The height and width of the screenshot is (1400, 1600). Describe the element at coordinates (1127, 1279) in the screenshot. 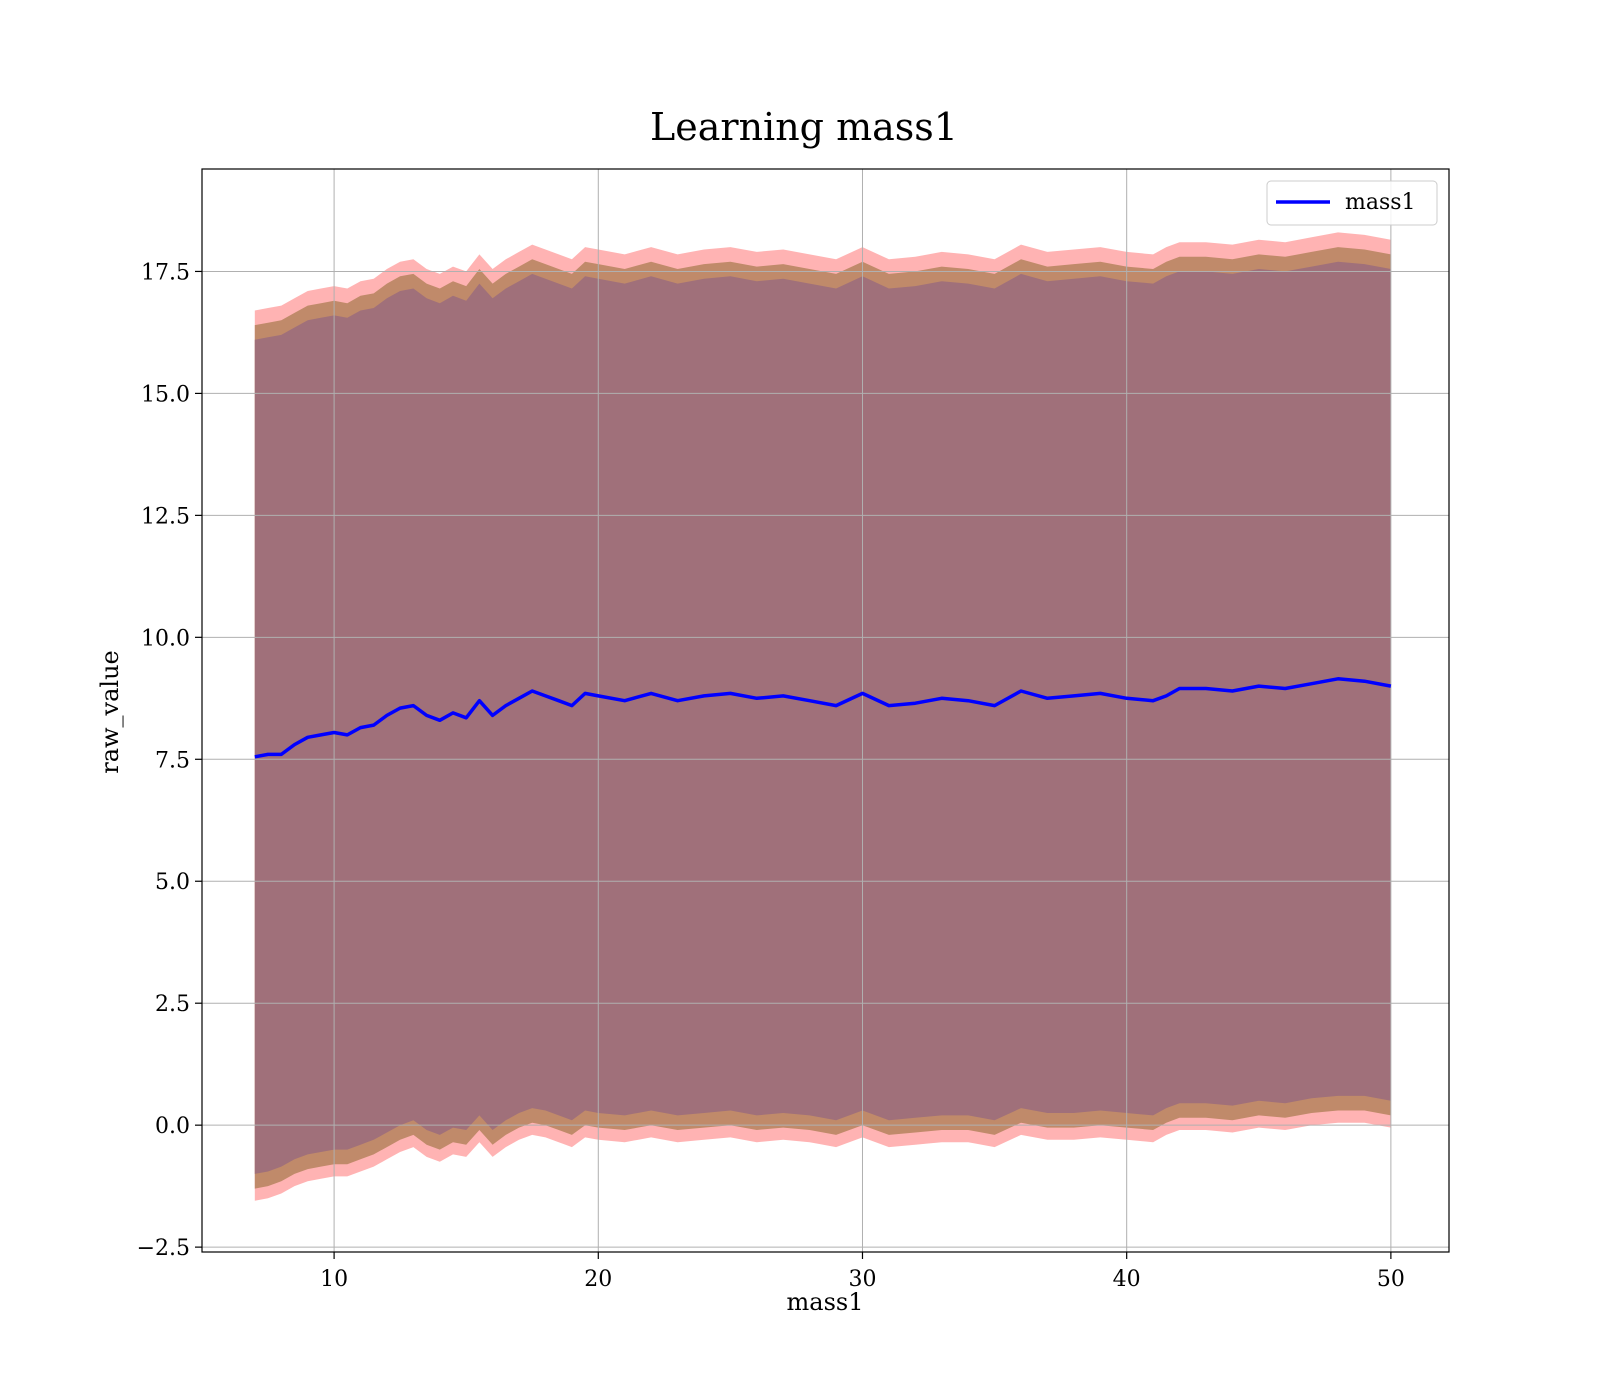

I see `x-tick-label: 40` at that location.